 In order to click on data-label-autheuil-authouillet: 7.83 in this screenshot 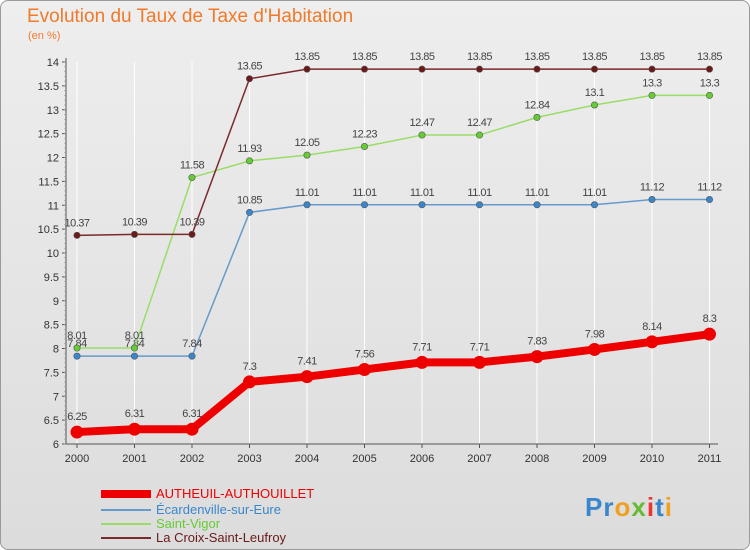, I will do `click(537, 342)`.